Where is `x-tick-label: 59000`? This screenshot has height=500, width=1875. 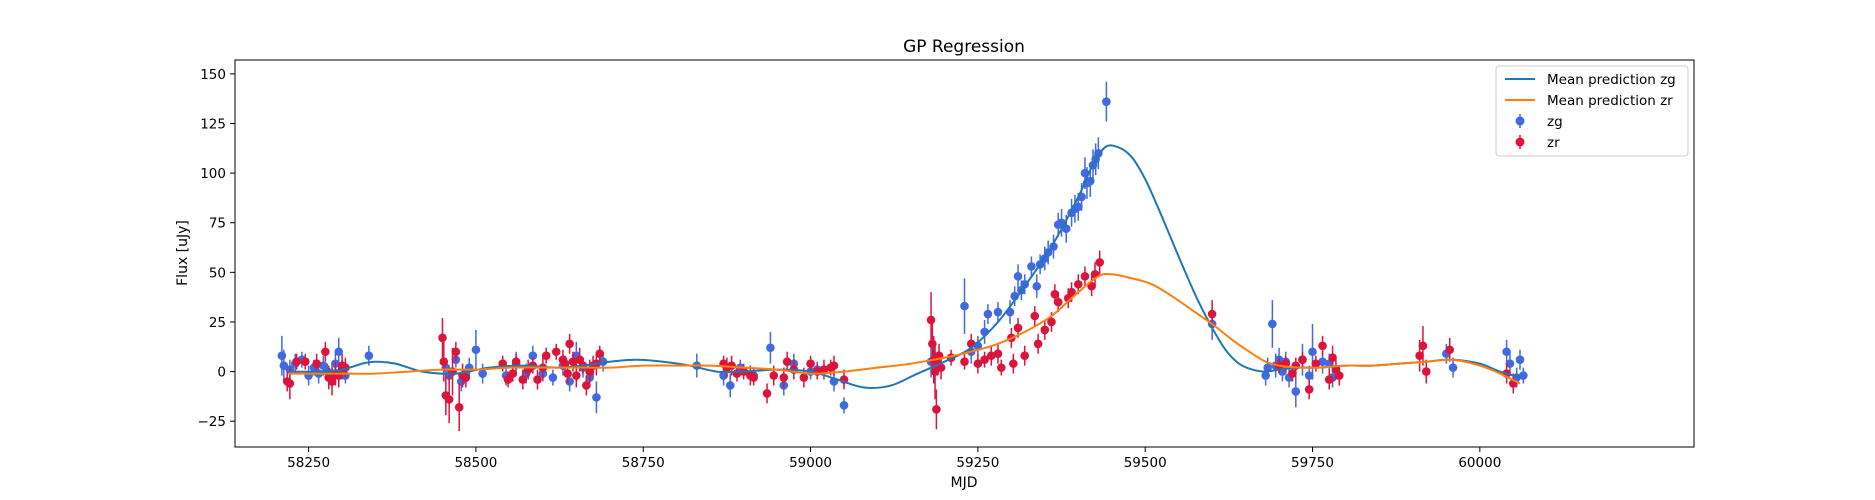 x-tick-label: 59000 is located at coordinates (810, 463).